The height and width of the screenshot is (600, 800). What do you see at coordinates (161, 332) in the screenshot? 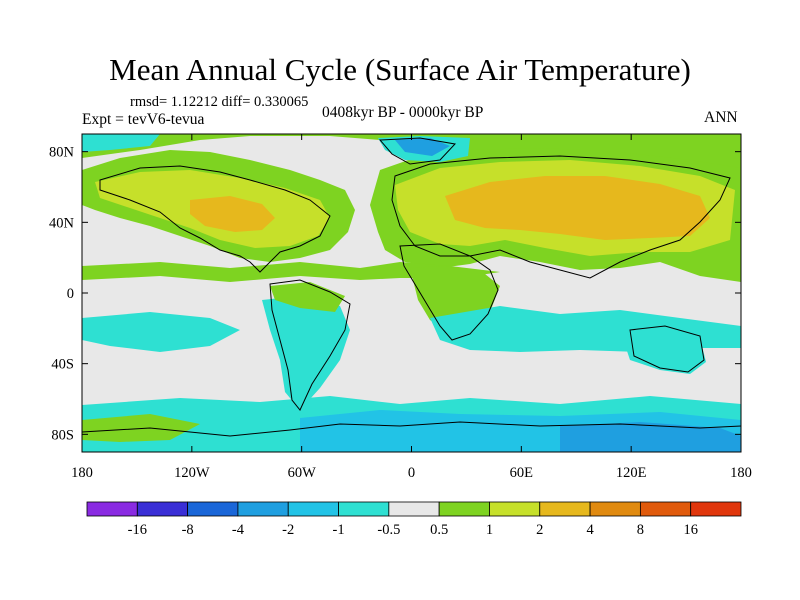
I see `south-pacific-cool-band` at bounding box center [161, 332].